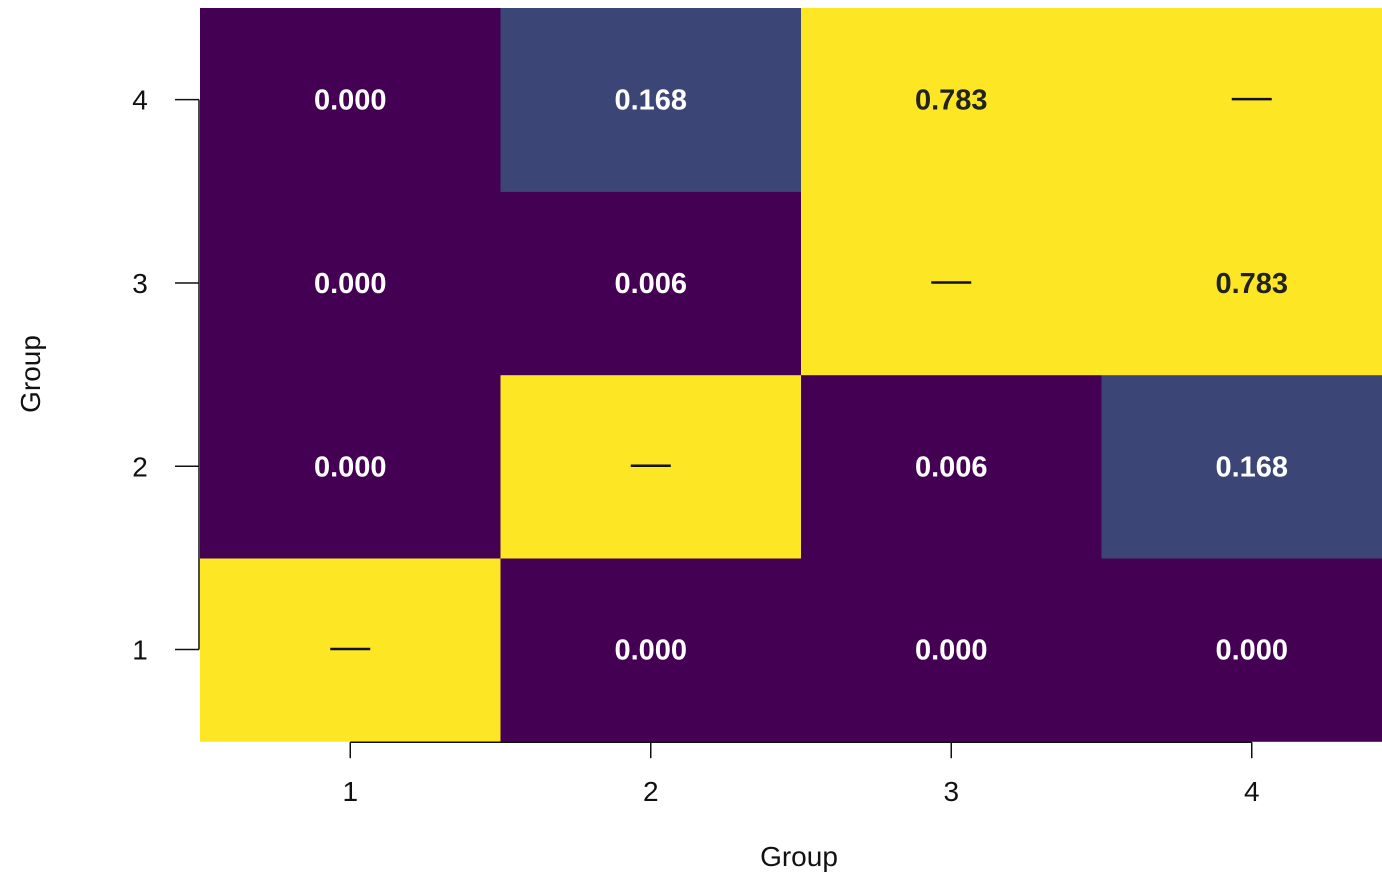  What do you see at coordinates (1251, 467) in the screenshot?
I see `cell-label-4-2: 0.168` at bounding box center [1251, 467].